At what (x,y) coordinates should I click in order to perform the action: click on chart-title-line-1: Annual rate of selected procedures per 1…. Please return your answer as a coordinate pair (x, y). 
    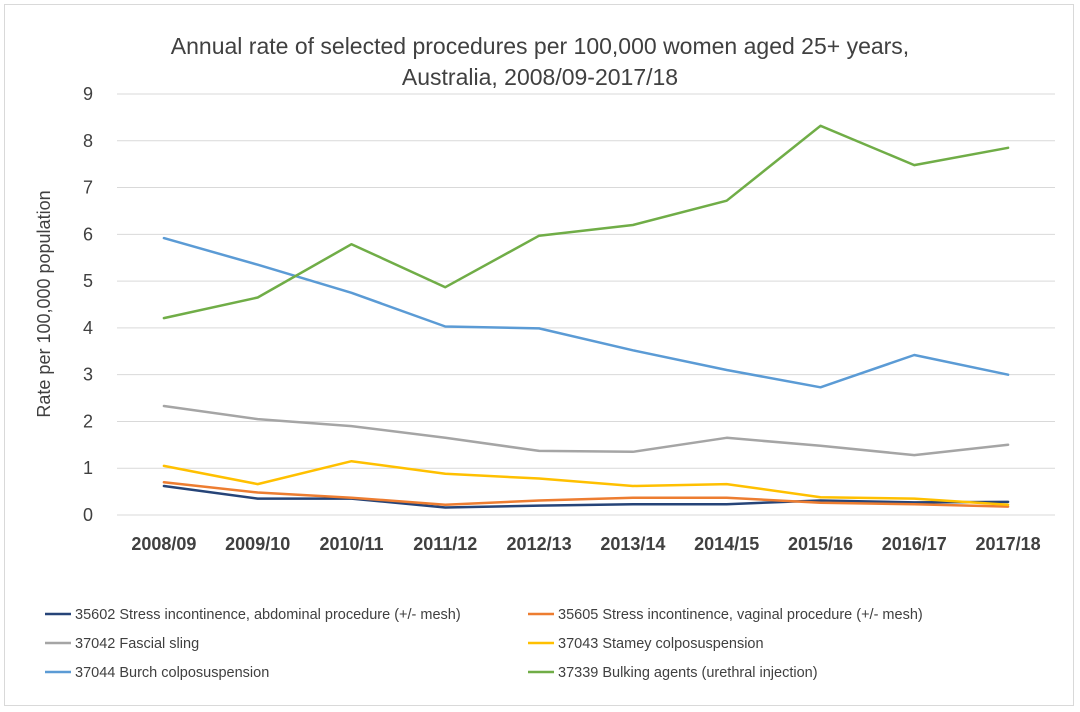
    Looking at the image, I should click on (540, 46).